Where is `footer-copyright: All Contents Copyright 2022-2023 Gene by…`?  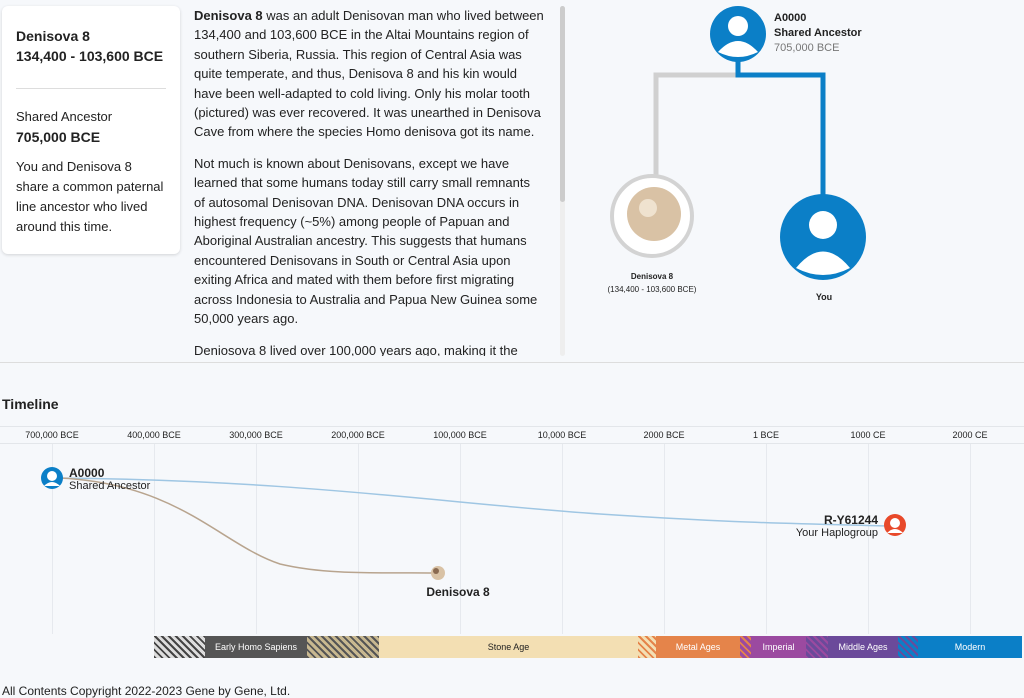 footer-copyright: All Contents Copyright 2022-2023 Gene by… is located at coordinates (146, 691).